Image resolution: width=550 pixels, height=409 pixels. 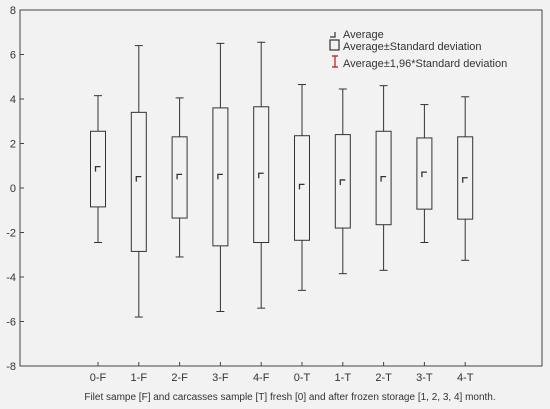 What do you see at coordinates (13, 56) in the screenshot?
I see `y-tick-label: 6` at bounding box center [13, 56].